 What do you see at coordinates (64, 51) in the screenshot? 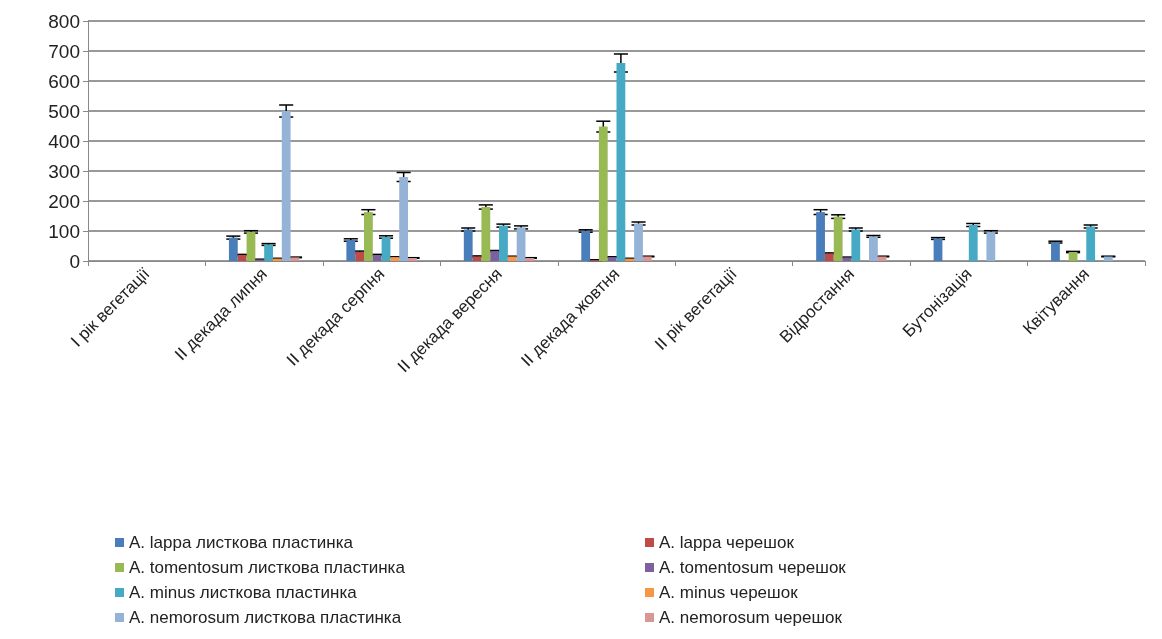
I see `y-tick-label: 700` at bounding box center [64, 51].